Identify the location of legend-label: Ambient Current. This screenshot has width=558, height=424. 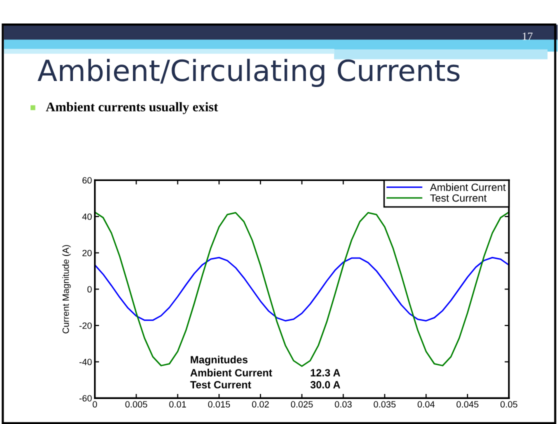
(468, 187).